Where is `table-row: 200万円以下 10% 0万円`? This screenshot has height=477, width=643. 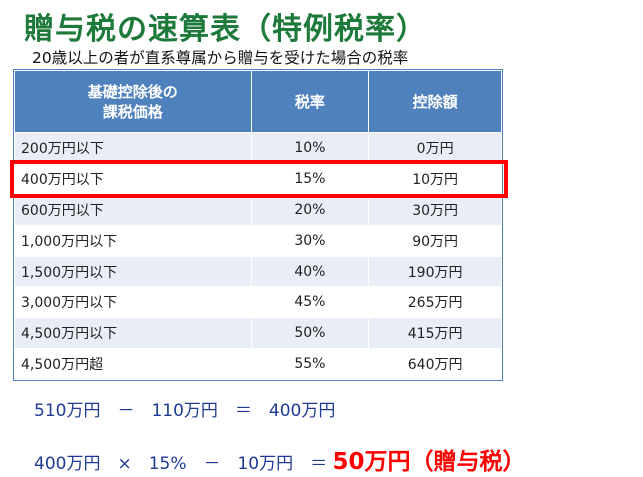
table-row: 200万円以下 10% 0万円 is located at coordinates (258, 148).